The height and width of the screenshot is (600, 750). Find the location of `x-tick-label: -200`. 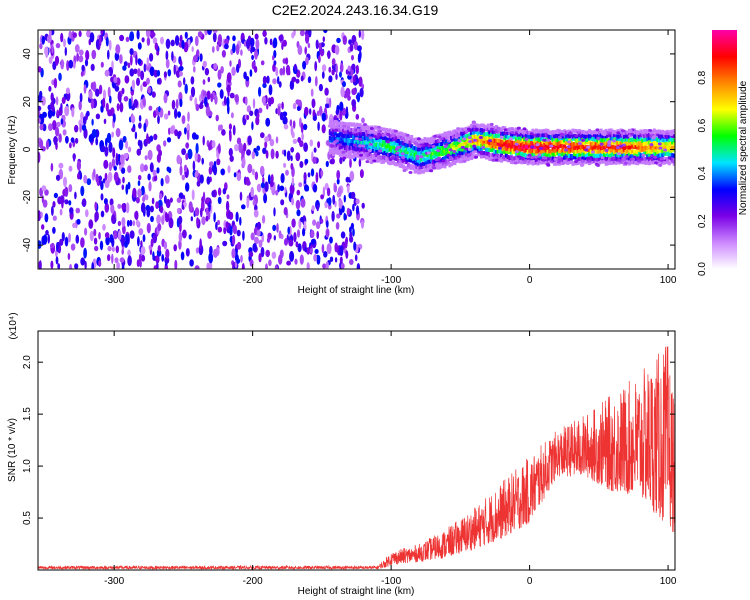

x-tick-label: -200 is located at coordinates (253, 581).